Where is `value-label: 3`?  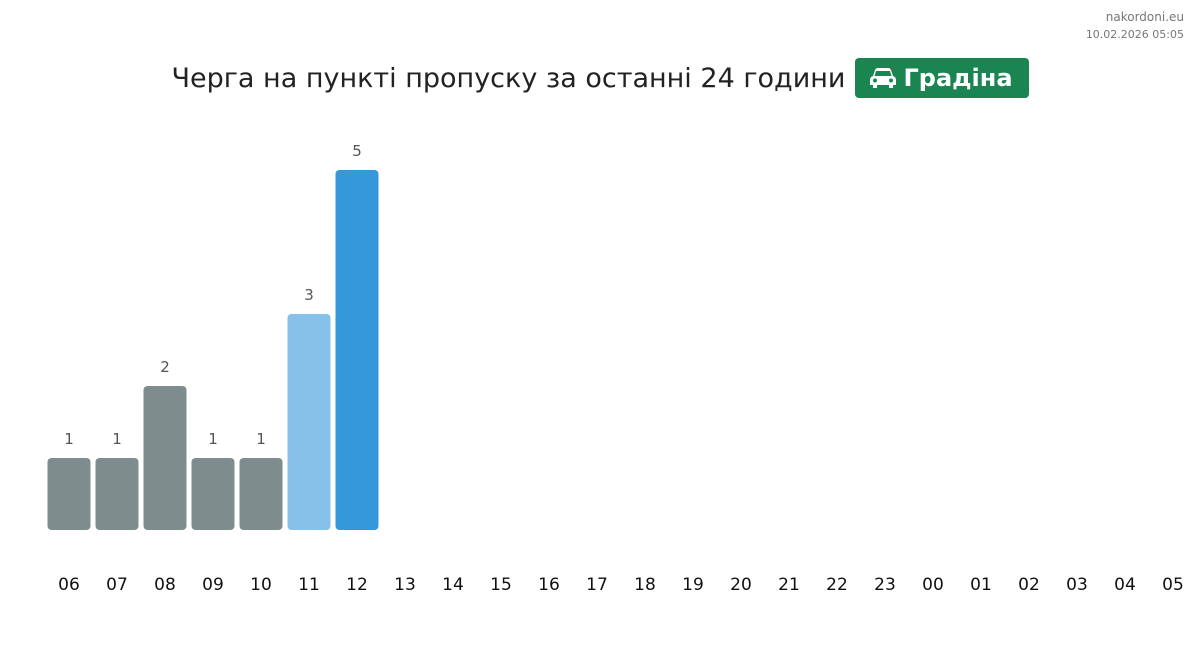
value-label: 3 is located at coordinates (309, 295).